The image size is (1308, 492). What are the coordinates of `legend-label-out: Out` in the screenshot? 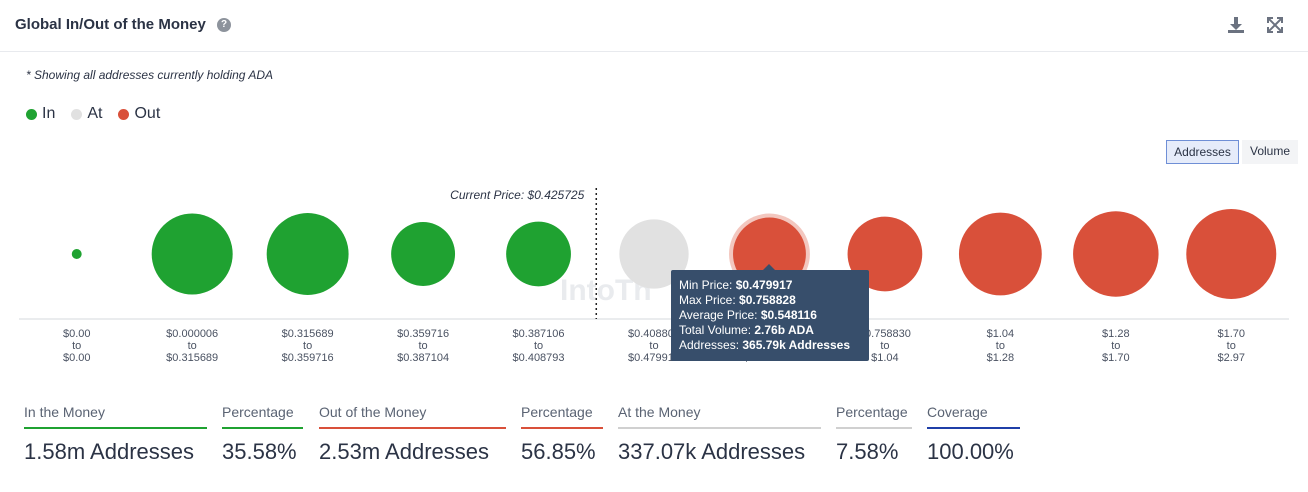 It's located at (147, 113).